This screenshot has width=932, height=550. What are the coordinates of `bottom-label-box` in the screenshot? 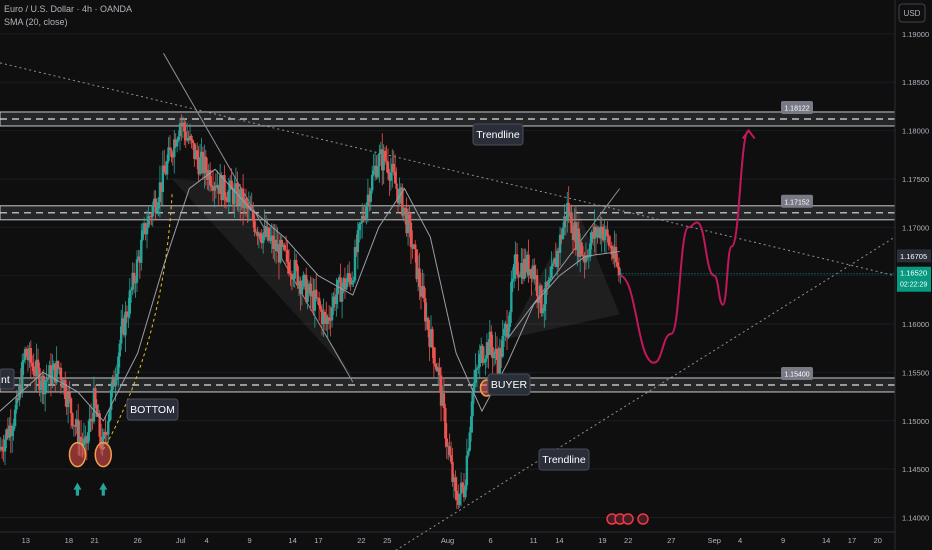 It's located at (152, 409).